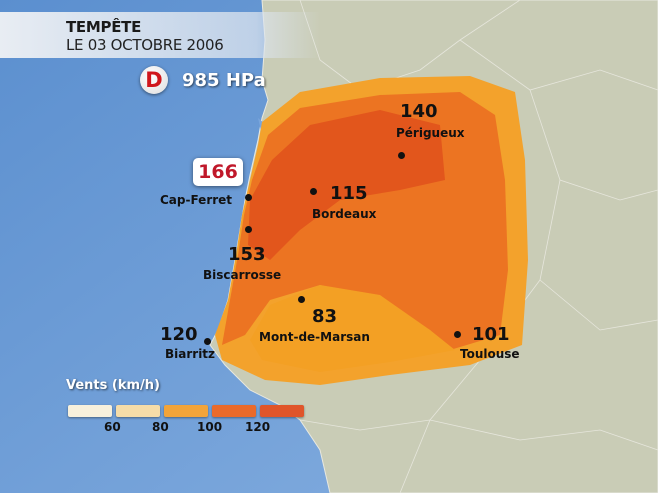 The width and height of the screenshot is (658, 493). Describe the element at coordinates (154, 80) in the screenshot. I see `low-pressure-icon: D` at that location.